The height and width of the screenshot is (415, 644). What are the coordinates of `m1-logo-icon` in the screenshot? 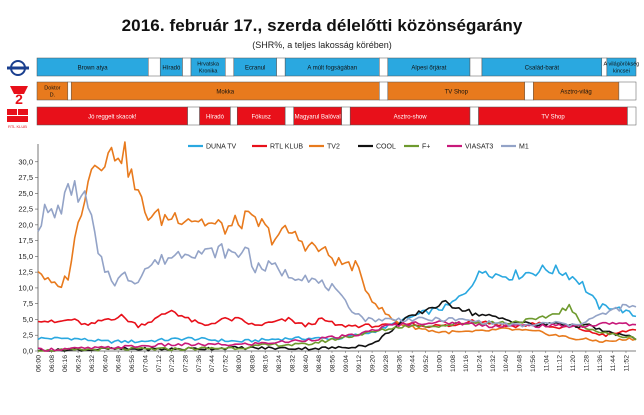 It's located at (18, 68).